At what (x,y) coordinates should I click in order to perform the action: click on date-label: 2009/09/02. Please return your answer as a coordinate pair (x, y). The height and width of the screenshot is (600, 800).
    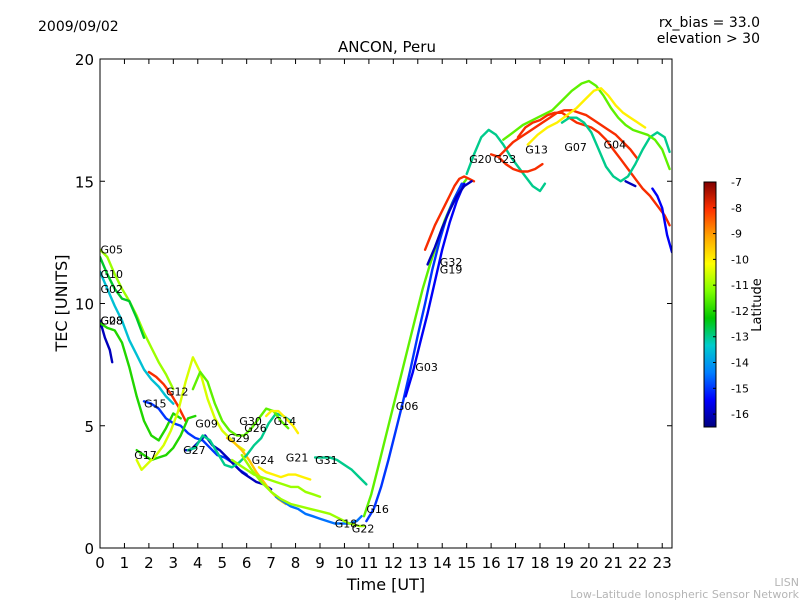
    Looking at the image, I should click on (78, 27).